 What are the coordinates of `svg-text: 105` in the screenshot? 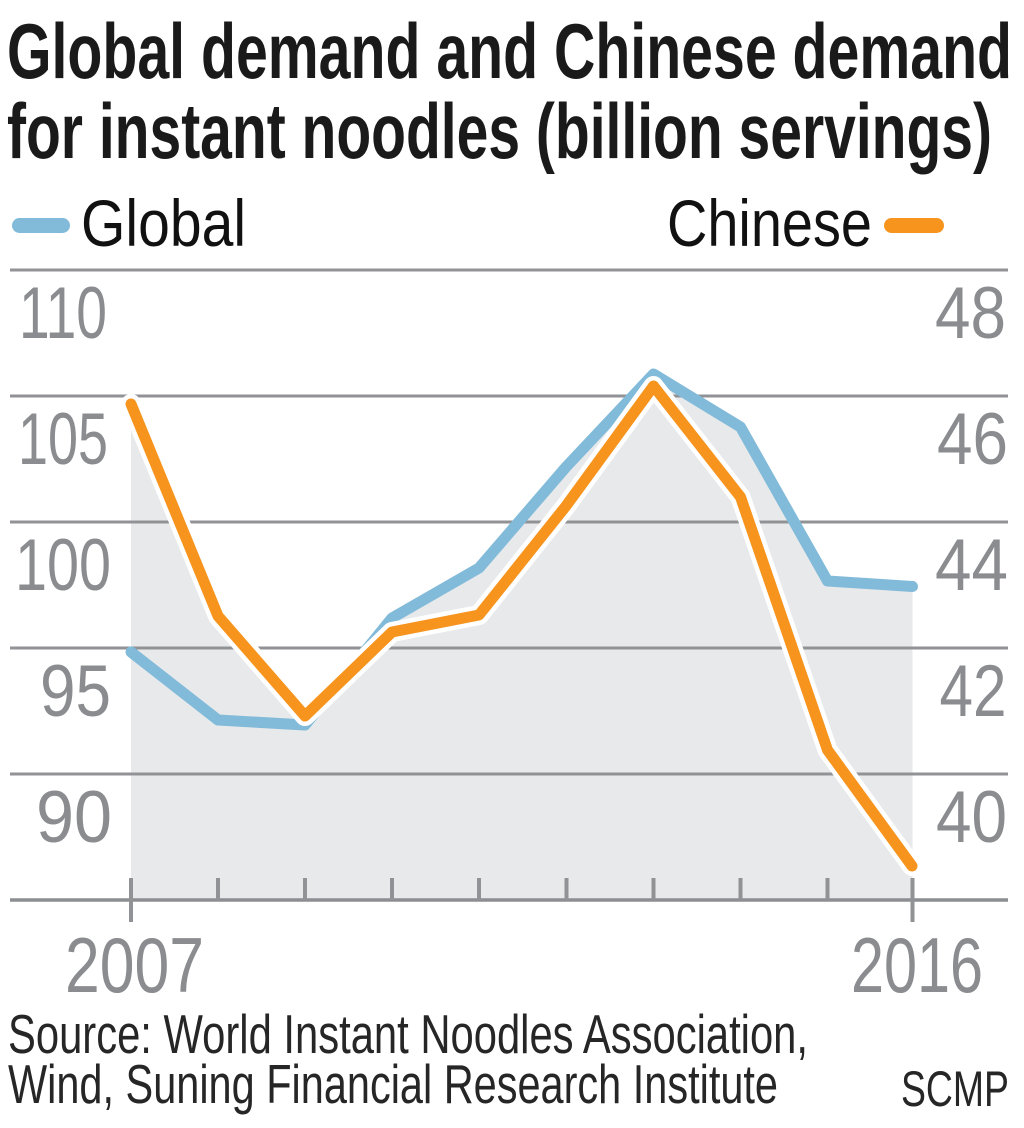 It's located at (63, 439).